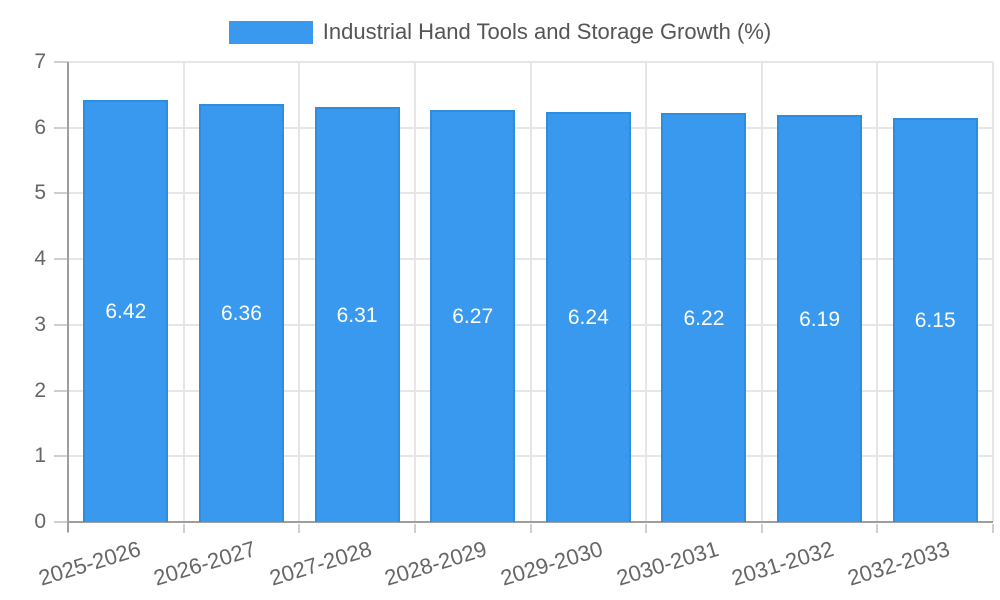 This screenshot has width=1000, height=600. I want to click on bar-value-label: 6.42, so click(126, 312).